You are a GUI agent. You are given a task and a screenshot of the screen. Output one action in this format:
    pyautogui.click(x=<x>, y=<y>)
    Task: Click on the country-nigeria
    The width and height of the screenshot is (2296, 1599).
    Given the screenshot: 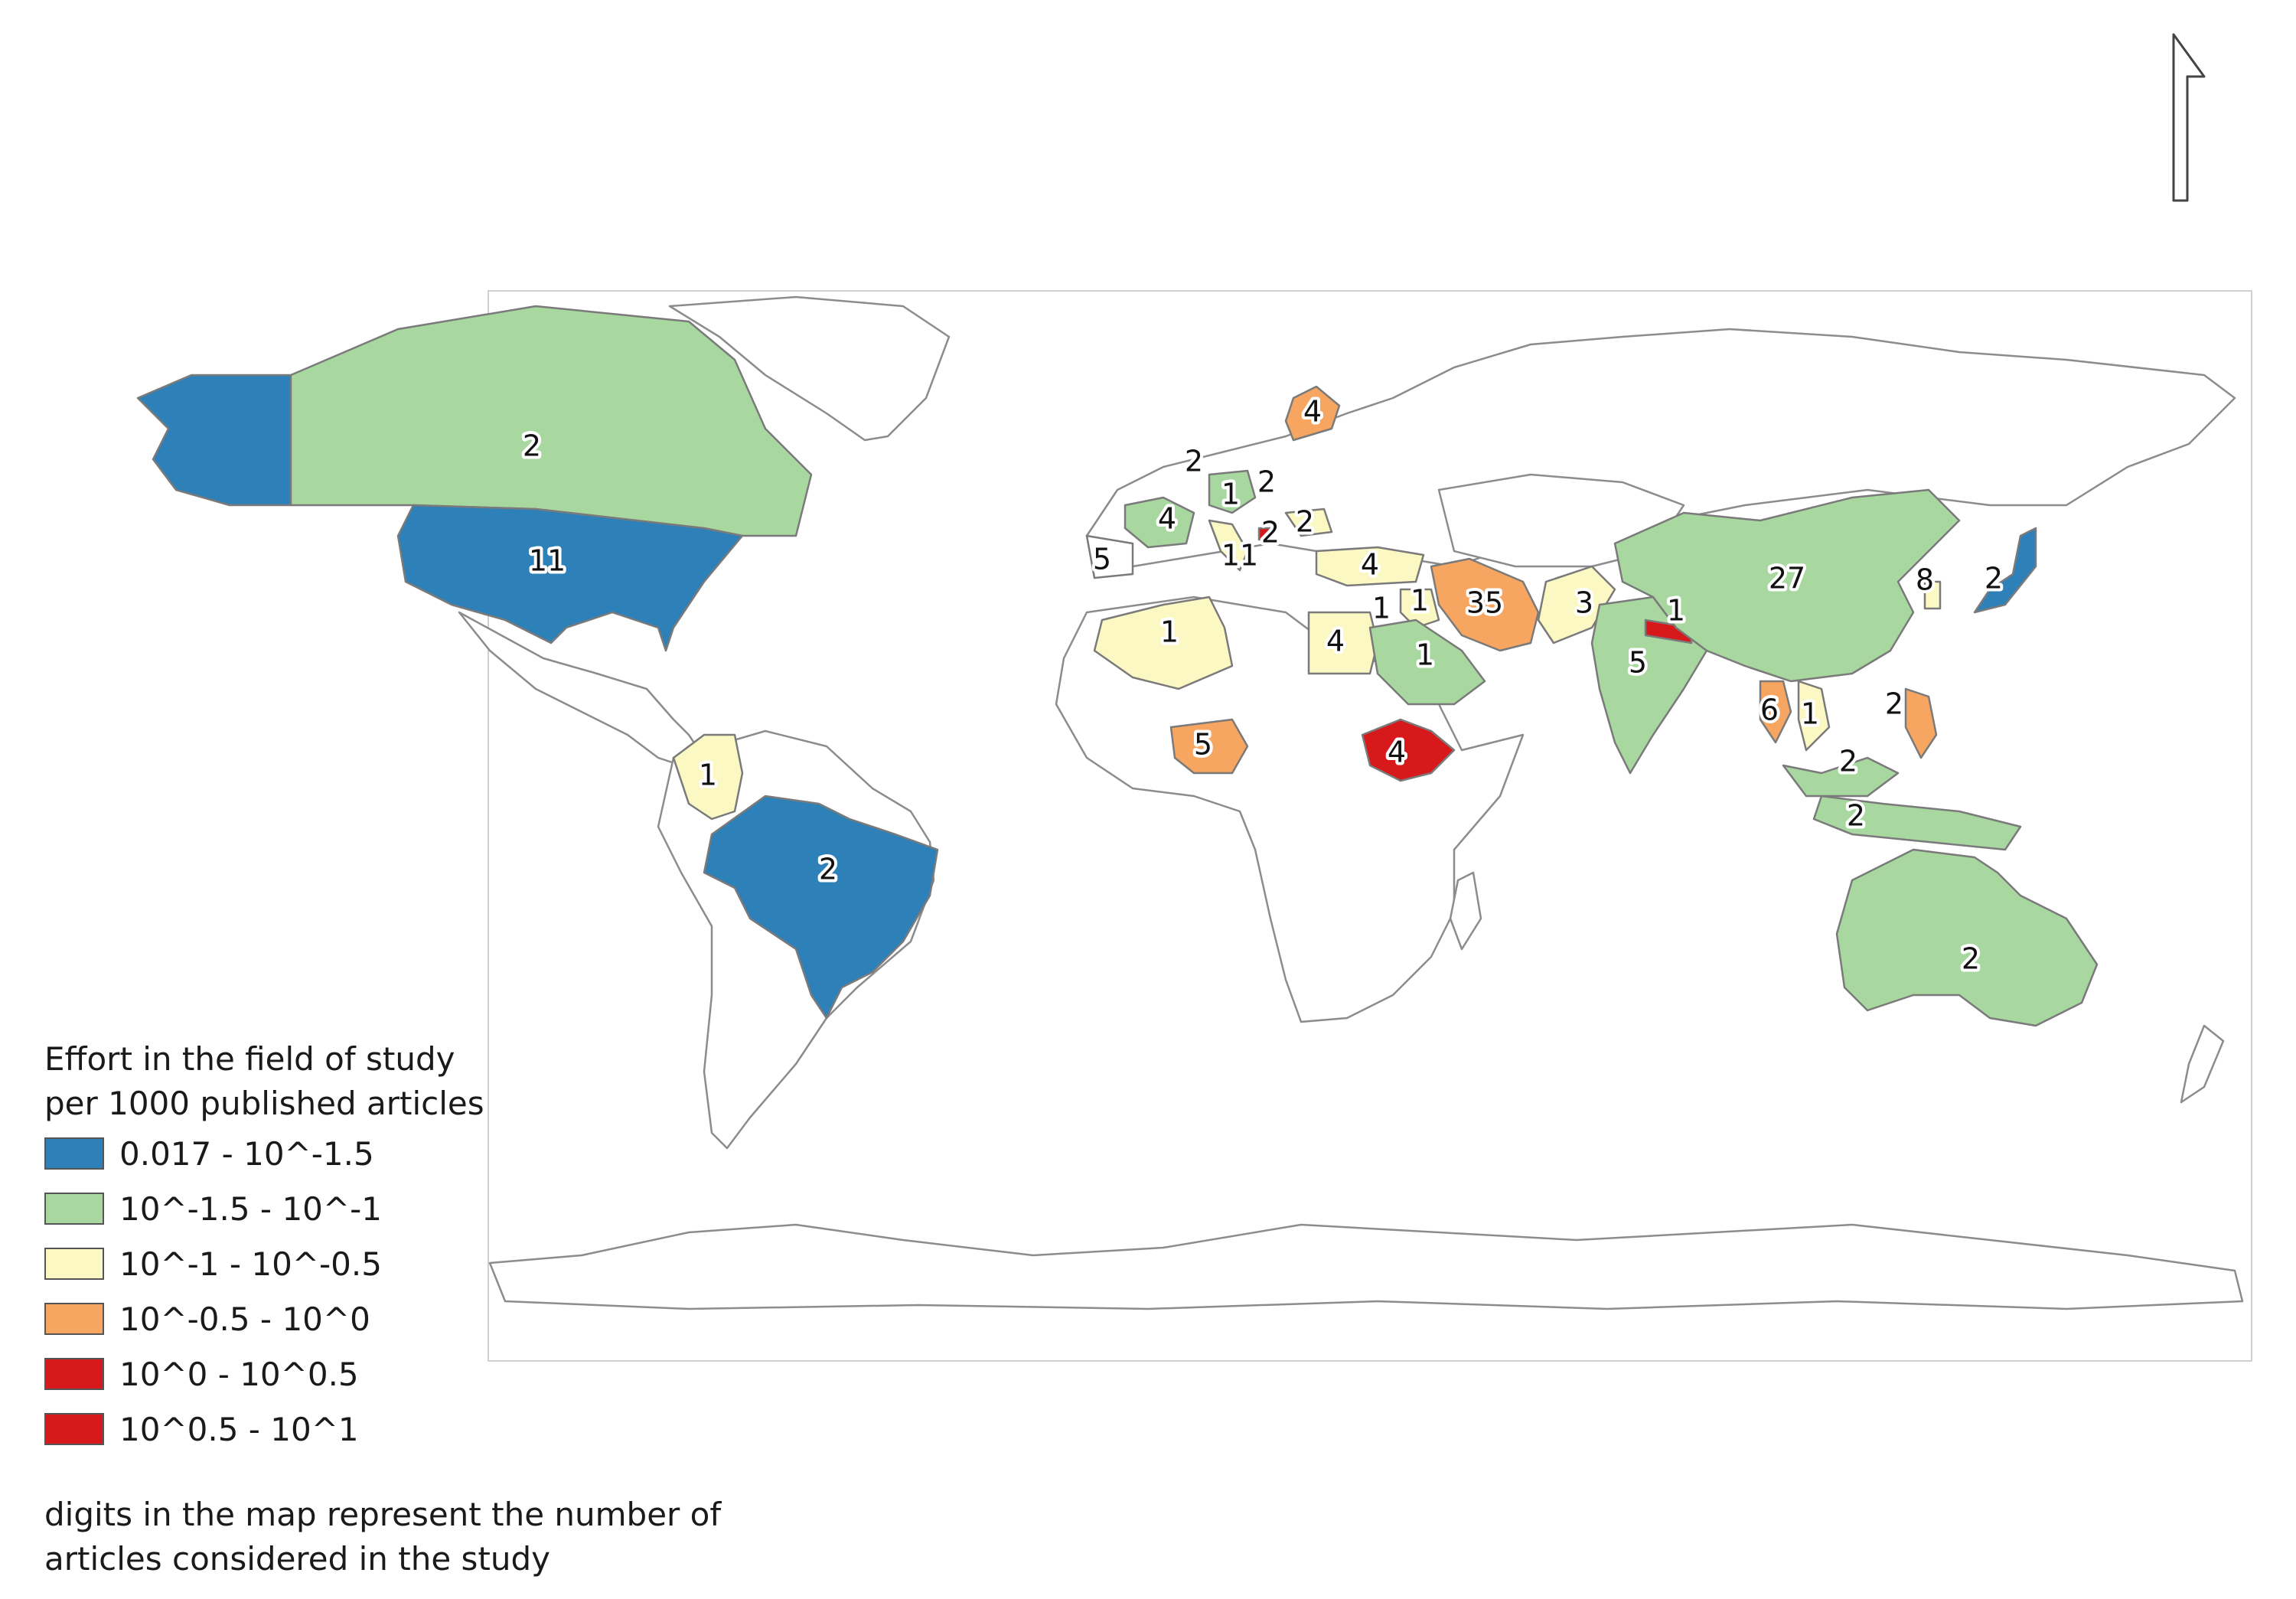 What is the action you would take?
    pyautogui.click(x=1209, y=746)
    